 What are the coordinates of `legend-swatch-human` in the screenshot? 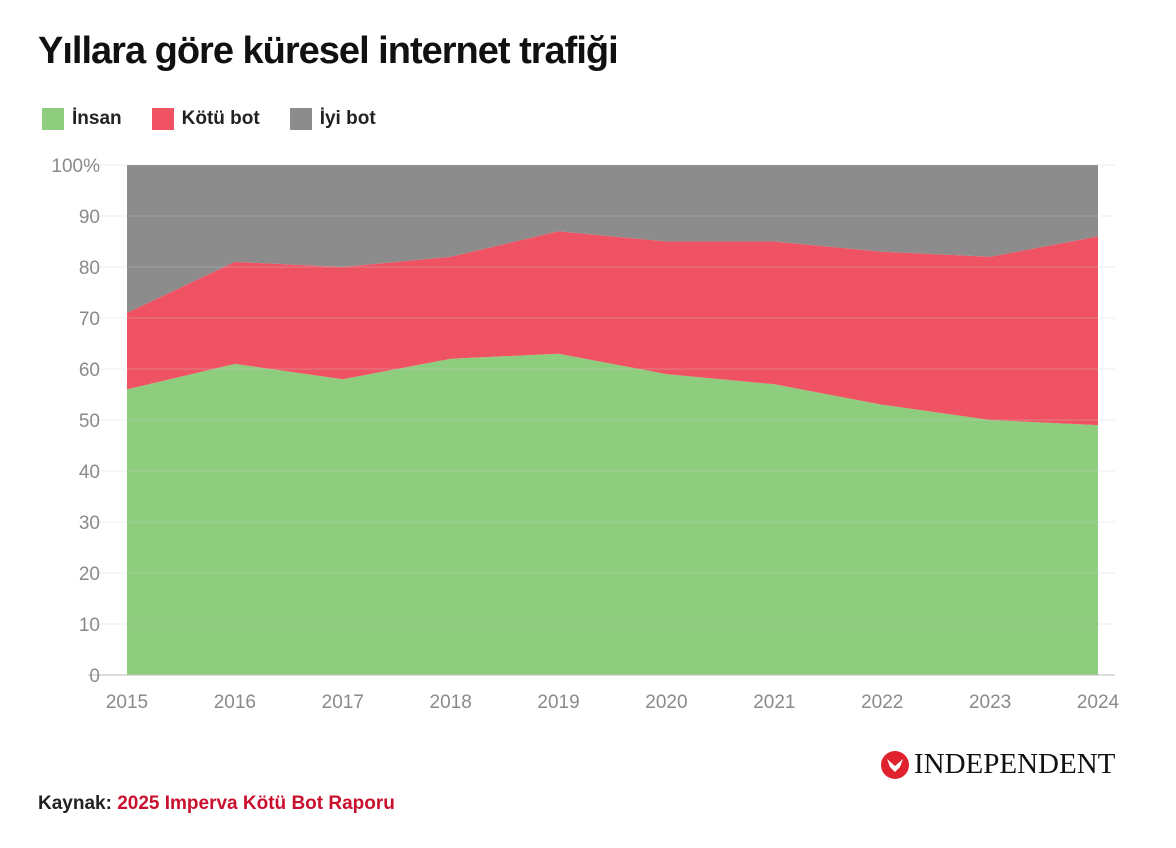 It's located at (53, 119).